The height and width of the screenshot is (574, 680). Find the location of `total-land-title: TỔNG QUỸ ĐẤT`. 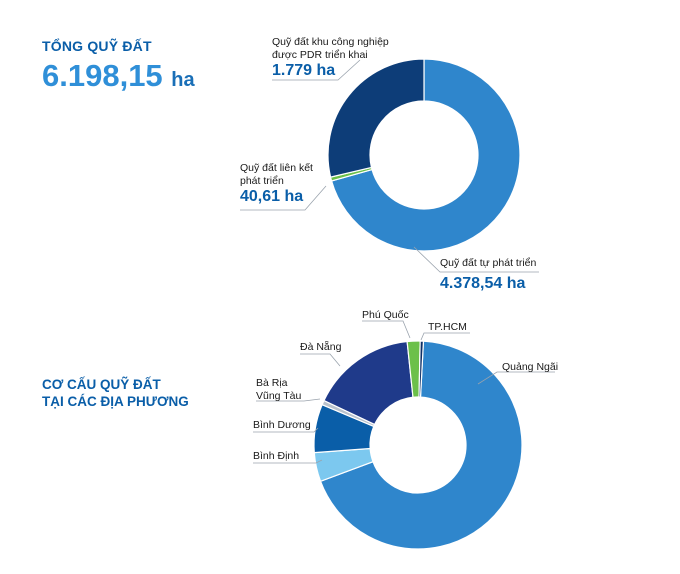

total-land-title: TỔNG QUỸ ĐẤT is located at coordinates (97, 46).